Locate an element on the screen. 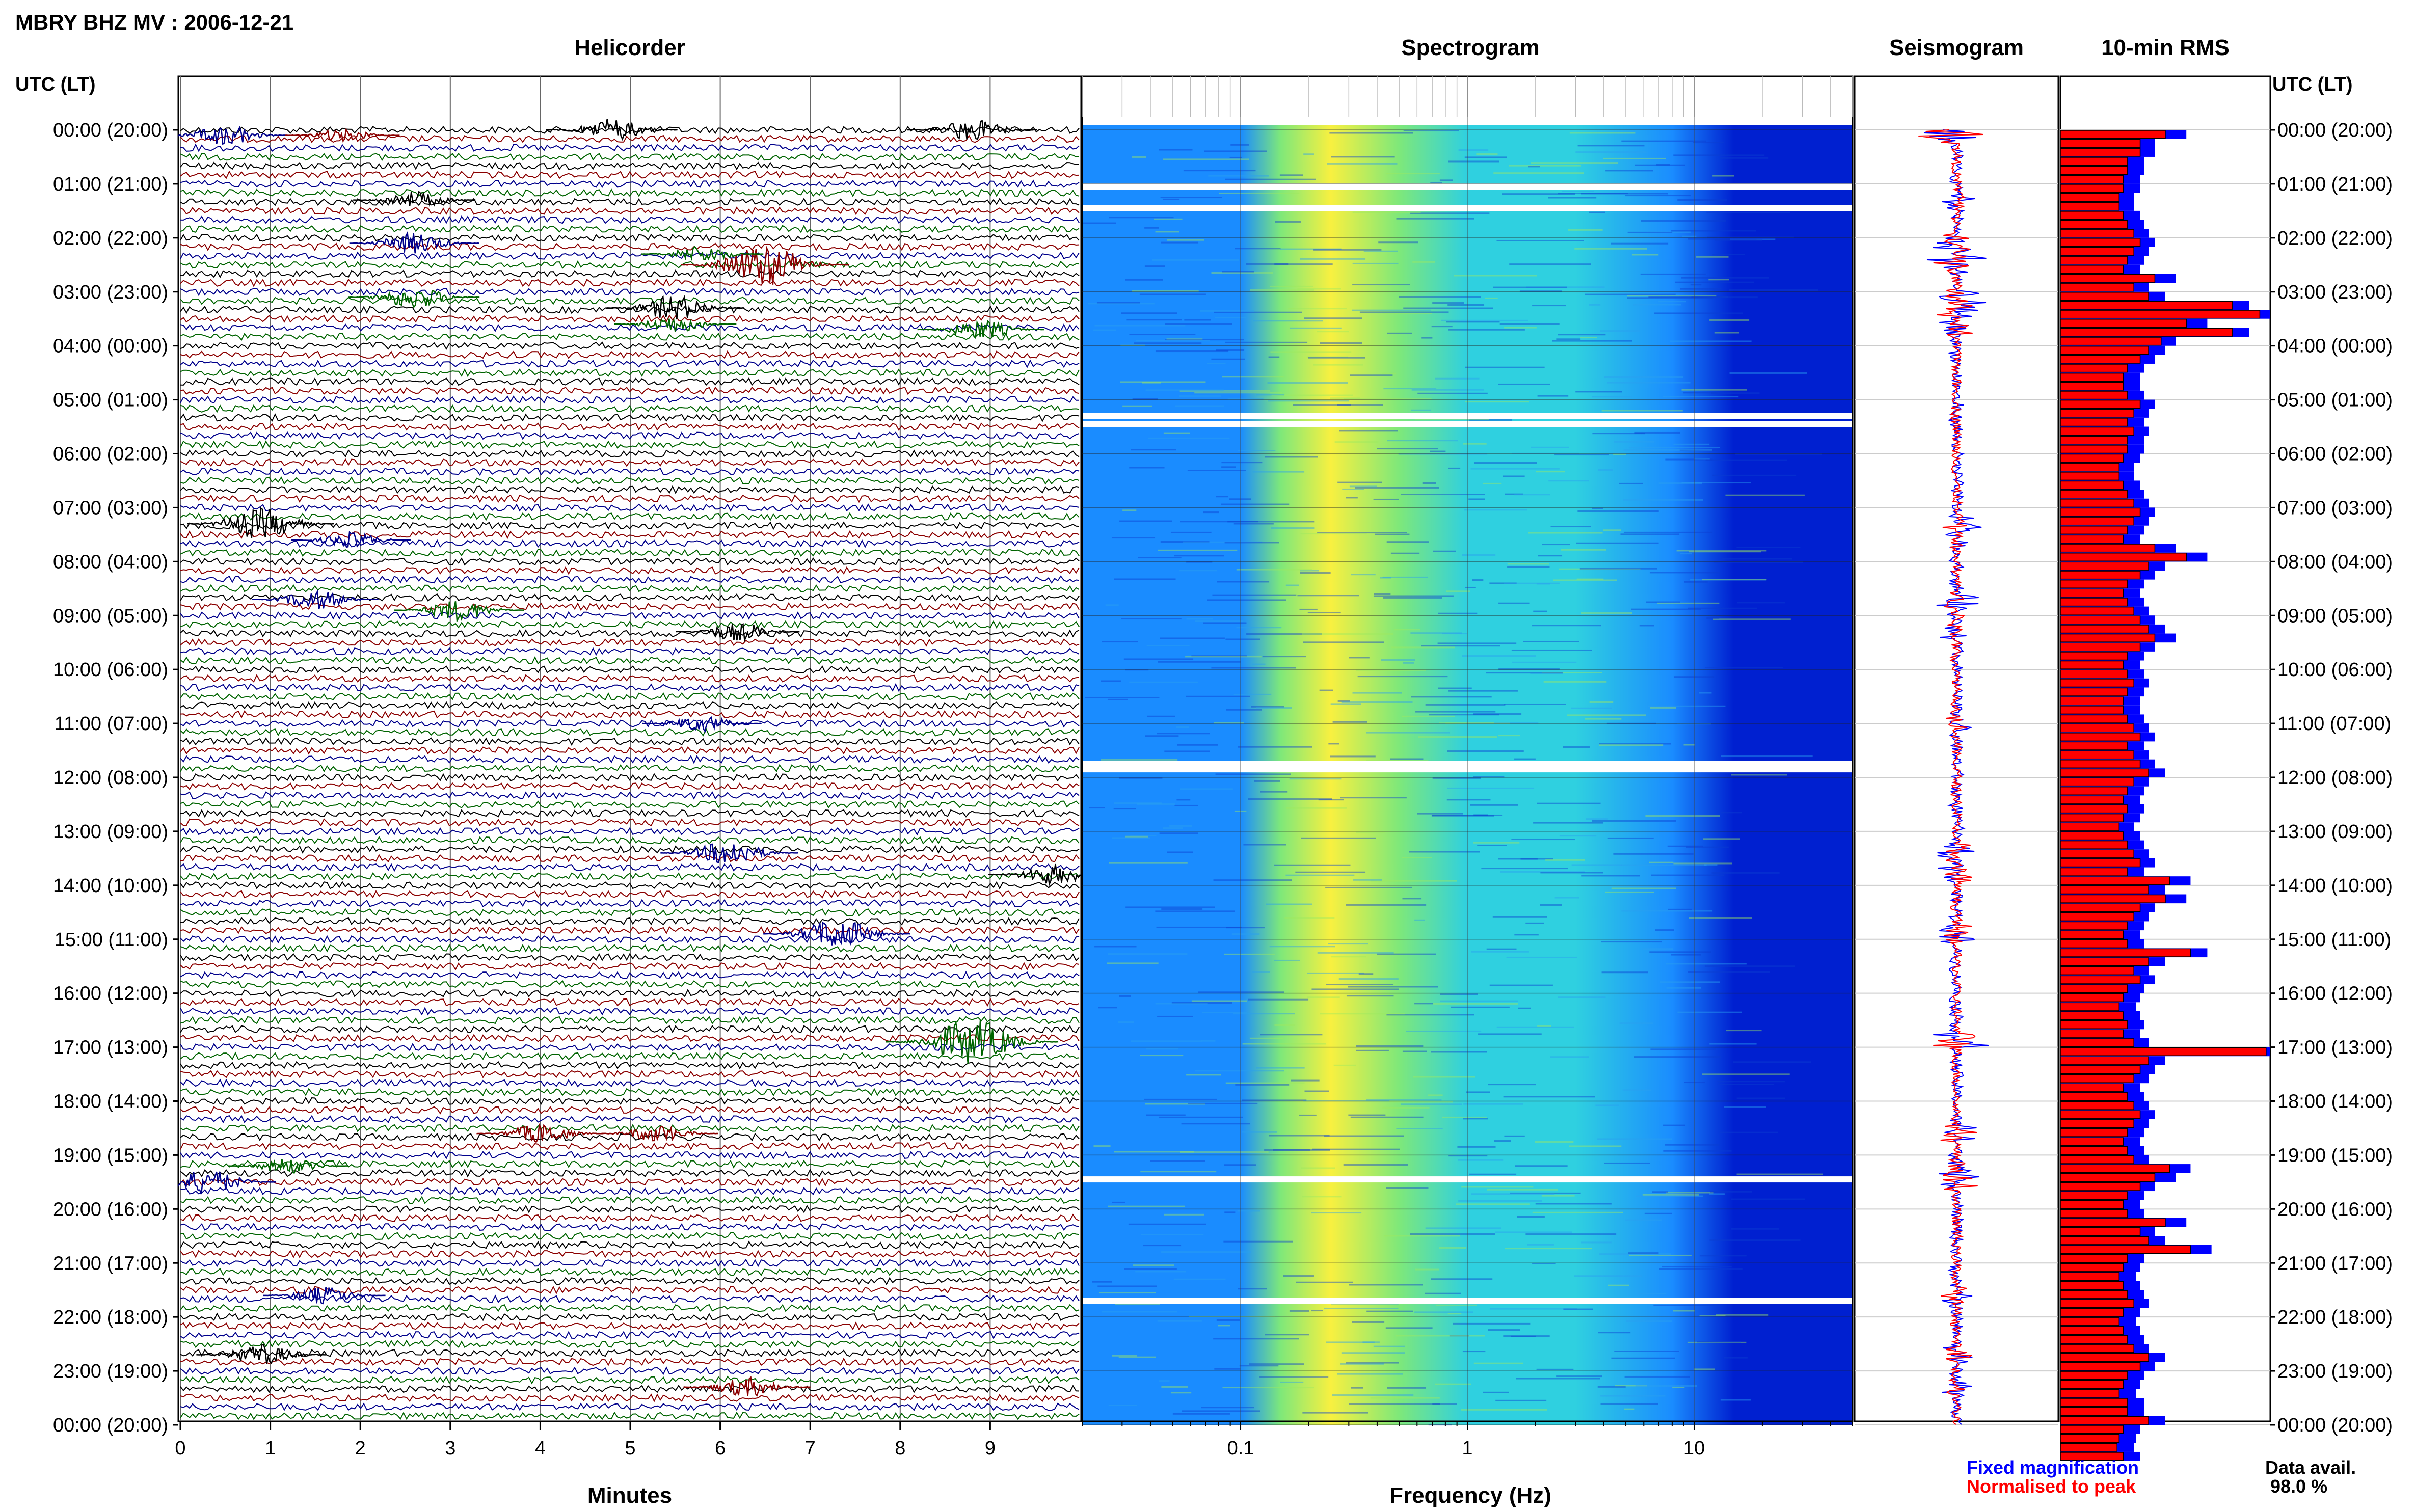  data-availability-label: Data avail. is located at coordinates (2310, 1467).